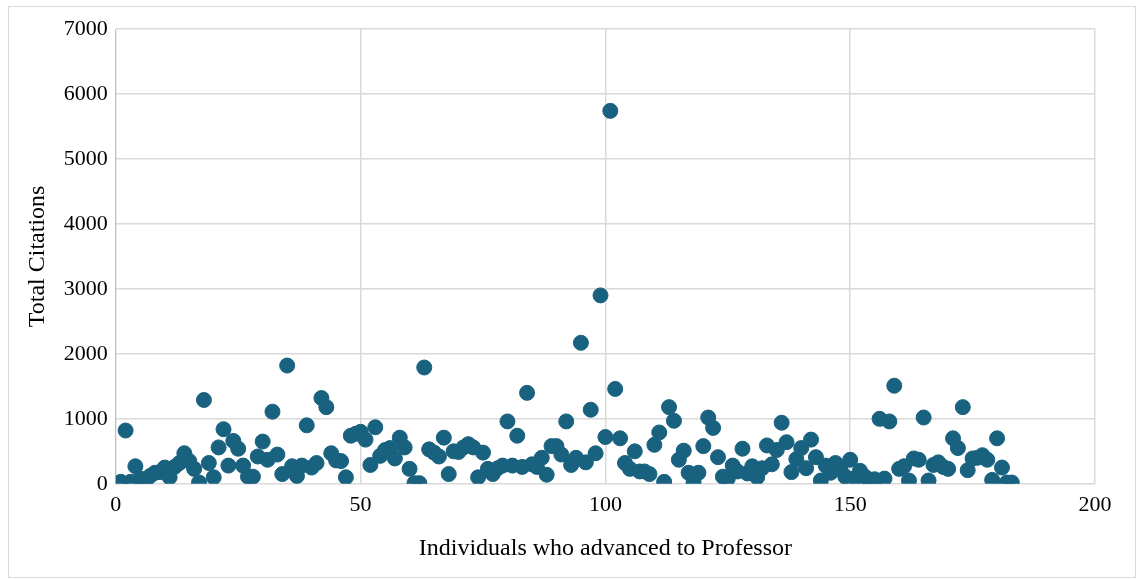 The width and height of the screenshot is (1136, 579). What do you see at coordinates (85, 157) in the screenshot?
I see `y-tick-label: 5000` at bounding box center [85, 157].